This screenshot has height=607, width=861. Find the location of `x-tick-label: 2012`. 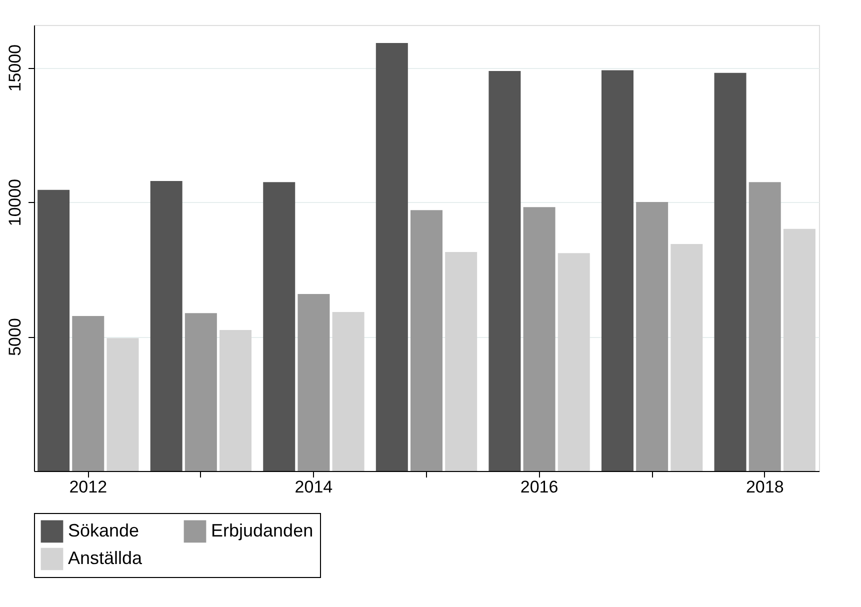

x-tick-label: 2012 is located at coordinates (88, 487).